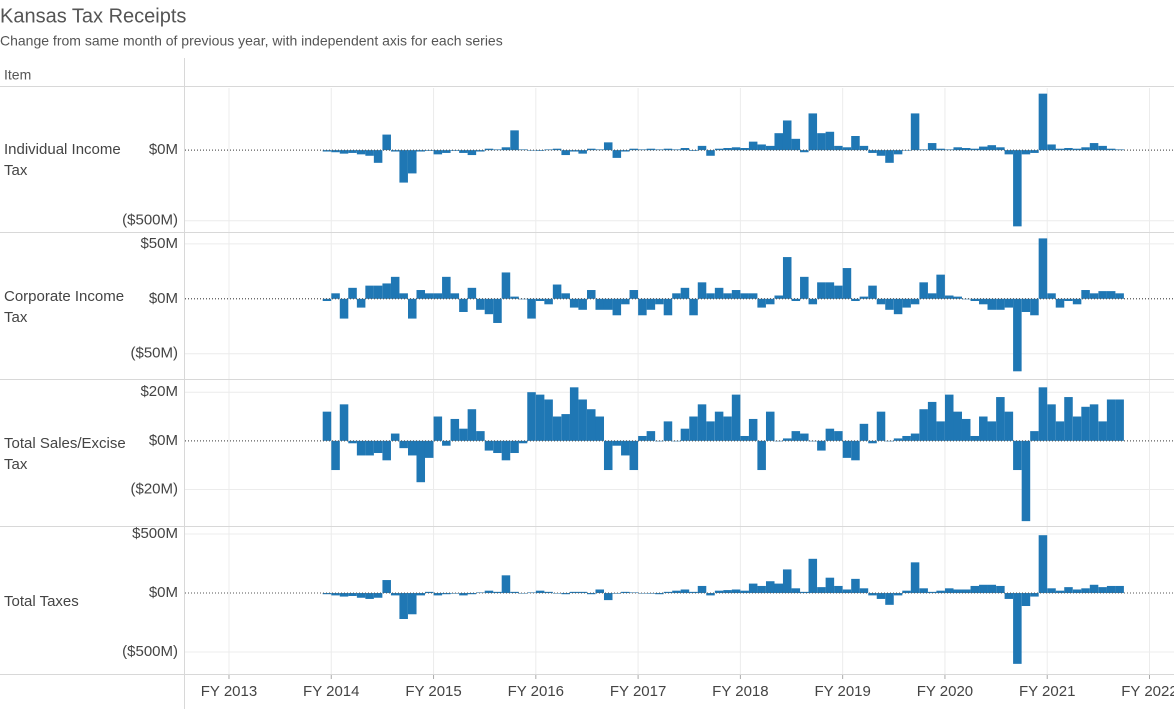 Image resolution: width=1174 pixels, height=709 pixels. What do you see at coordinates (17, 75) in the screenshot?
I see `row-header: Item` at bounding box center [17, 75].